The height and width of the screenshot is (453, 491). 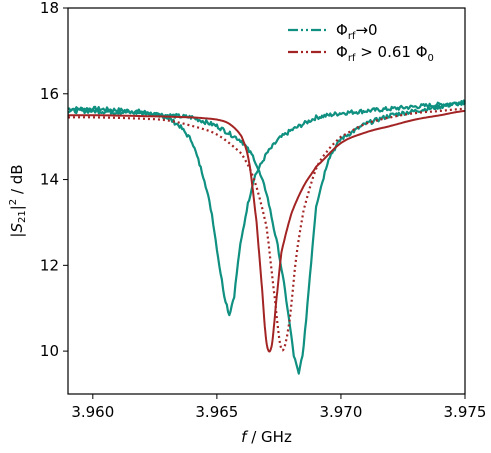 What do you see at coordinates (49, 8) in the screenshot?
I see `y-tick-label: 18` at bounding box center [49, 8].